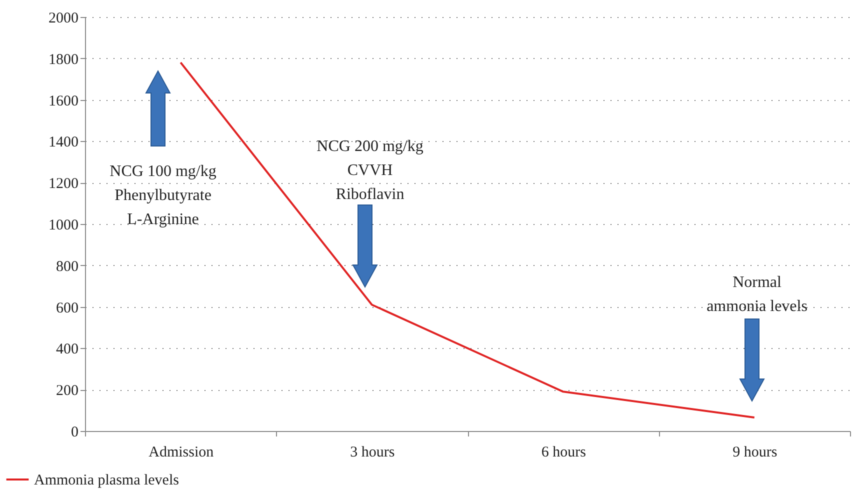 This screenshot has height=494, width=853. Describe the element at coordinates (67, 391) in the screenshot. I see `y-tick-label: 200` at that location.